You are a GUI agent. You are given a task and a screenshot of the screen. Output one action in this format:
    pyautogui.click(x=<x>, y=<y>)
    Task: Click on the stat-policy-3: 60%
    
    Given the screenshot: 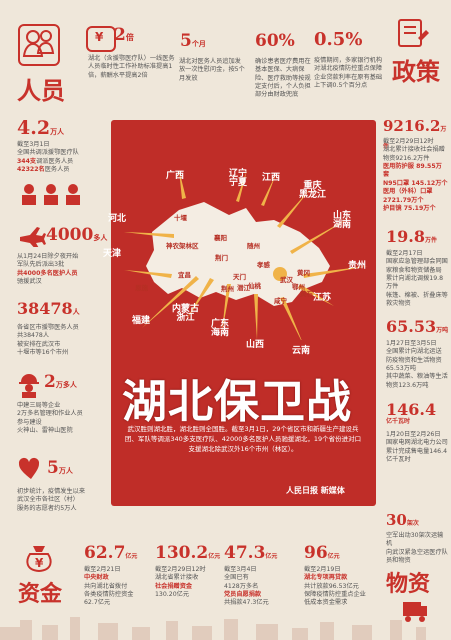 What is the action you would take?
    pyautogui.click(x=275, y=41)
    